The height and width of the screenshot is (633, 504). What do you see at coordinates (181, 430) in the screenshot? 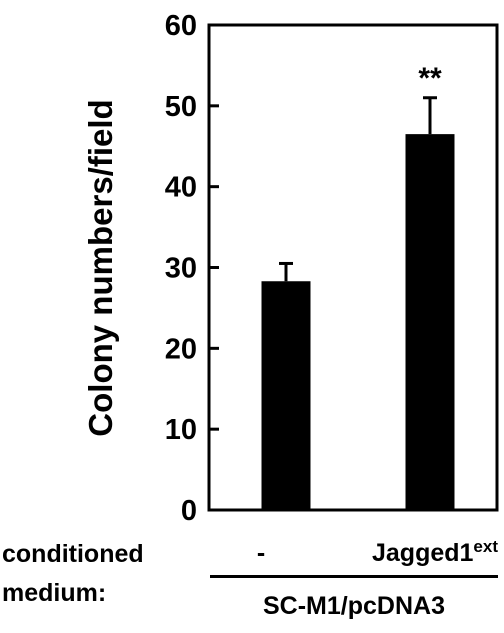
I see `y-tick-label: 10` at bounding box center [181, 430].